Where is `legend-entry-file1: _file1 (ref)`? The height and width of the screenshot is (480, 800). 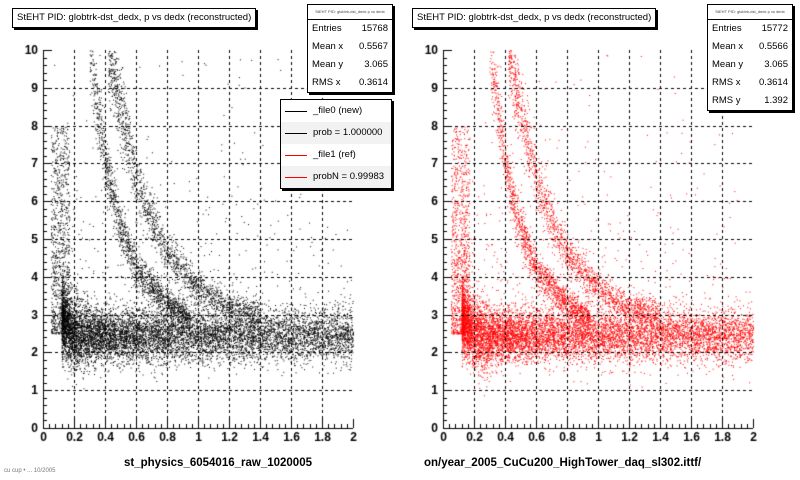
legend-entry-file1: _file1 (ref) is located at coordinates (336, 155).